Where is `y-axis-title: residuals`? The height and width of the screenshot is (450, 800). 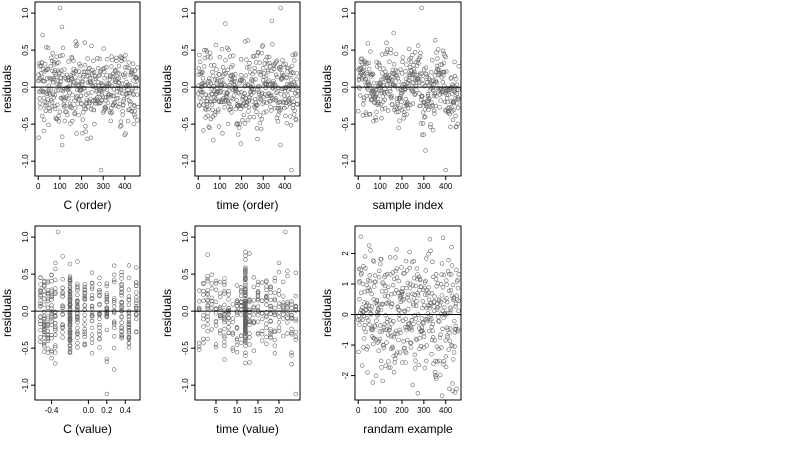 y-axis-title: residuals is located at coordinates (7, 313).